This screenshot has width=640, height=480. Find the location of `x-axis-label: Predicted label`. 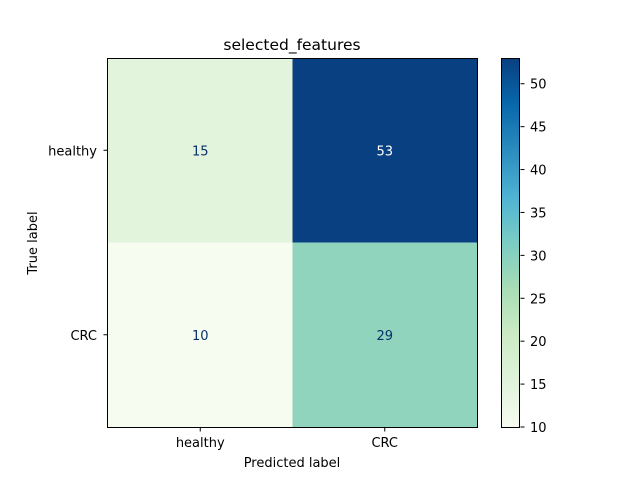

x-axis-label: Predicted label is located at coordinates (292, 463).